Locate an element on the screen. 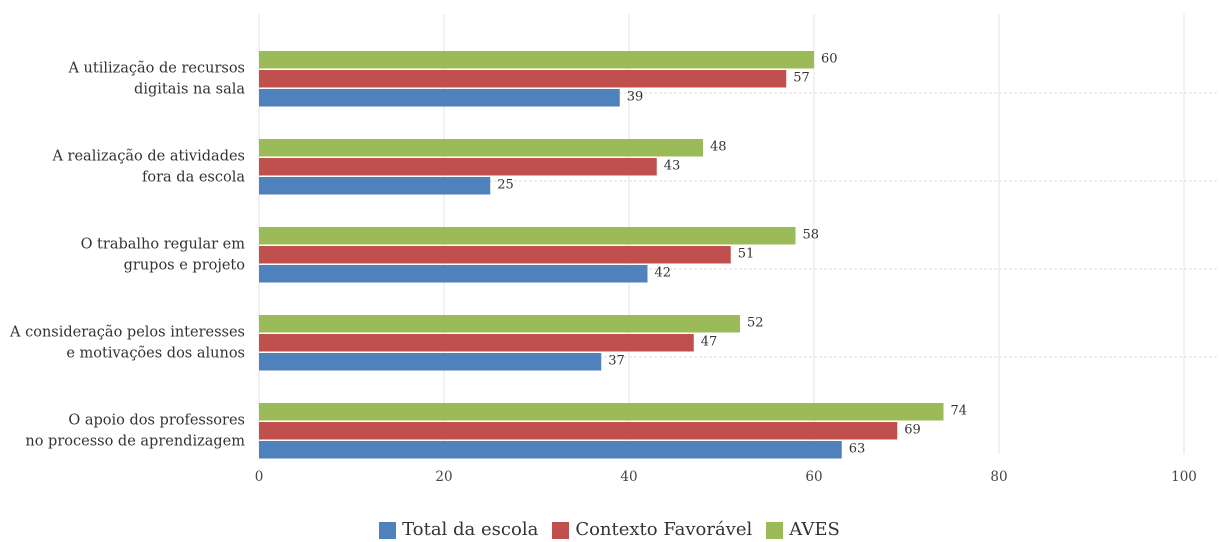  category-label: A utilização de recursos is located at coordinates (156, 68).